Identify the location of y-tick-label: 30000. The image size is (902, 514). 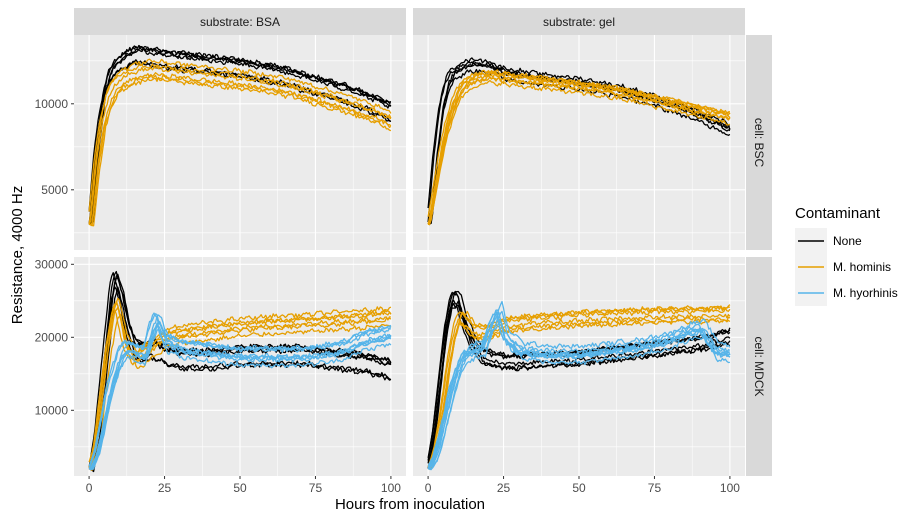
(52, 264).